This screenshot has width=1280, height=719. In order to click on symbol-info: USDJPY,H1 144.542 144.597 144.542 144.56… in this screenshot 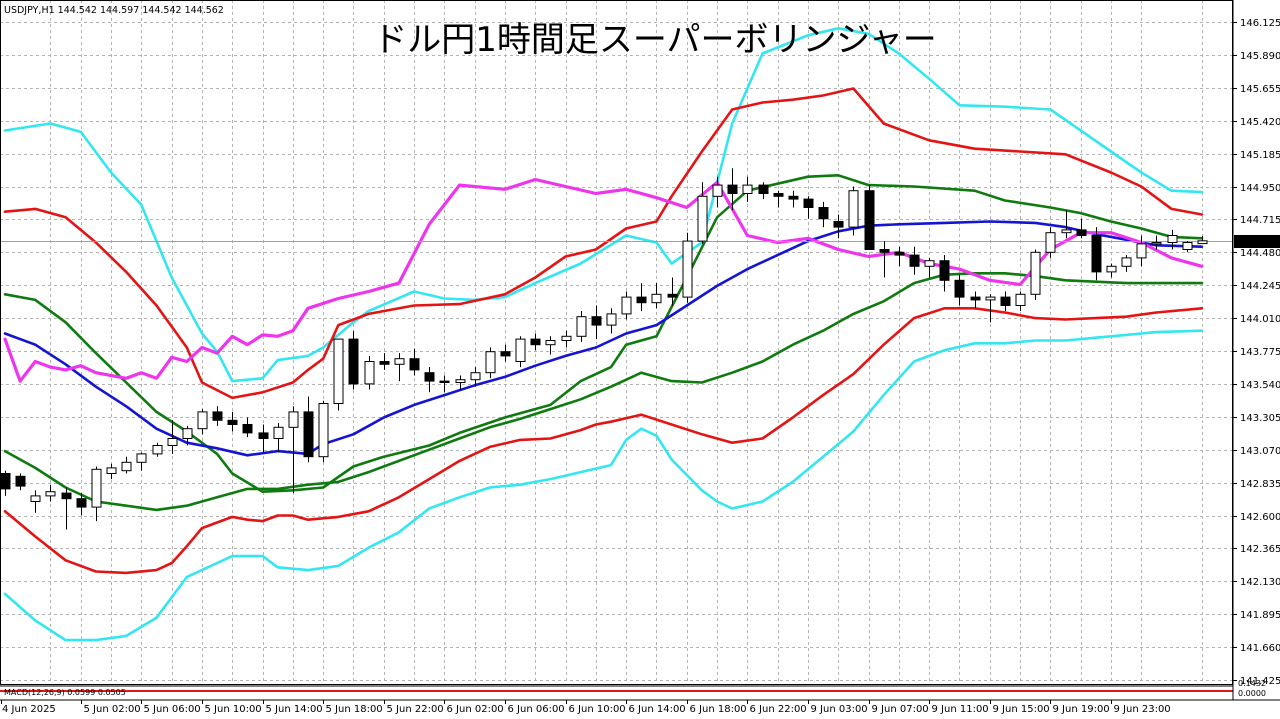, I will do `click(114, 10)`.